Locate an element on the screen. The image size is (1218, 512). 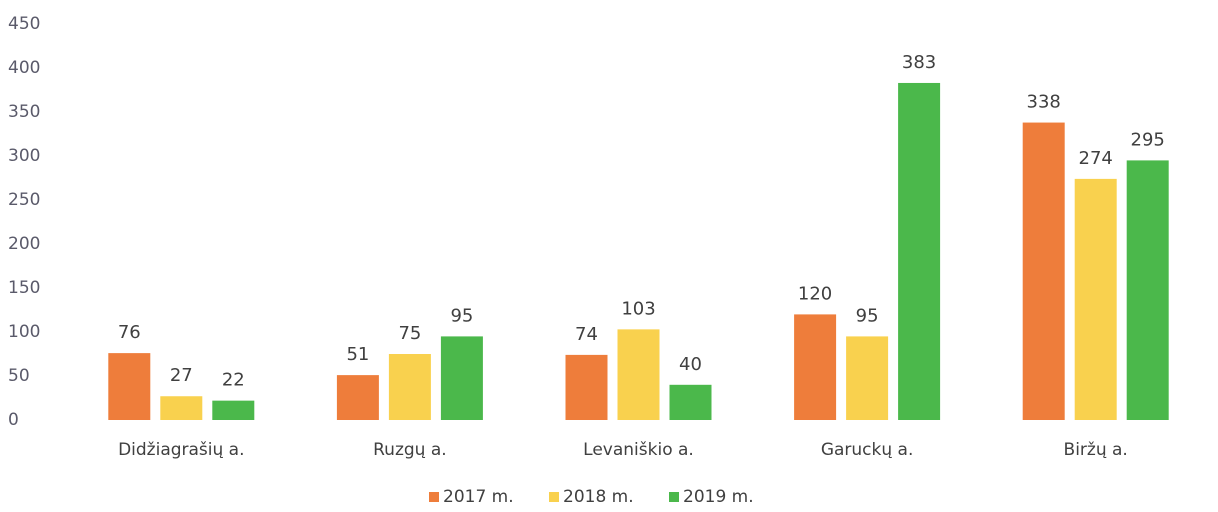
data-label: 120 is located at coordinates (815, 293).